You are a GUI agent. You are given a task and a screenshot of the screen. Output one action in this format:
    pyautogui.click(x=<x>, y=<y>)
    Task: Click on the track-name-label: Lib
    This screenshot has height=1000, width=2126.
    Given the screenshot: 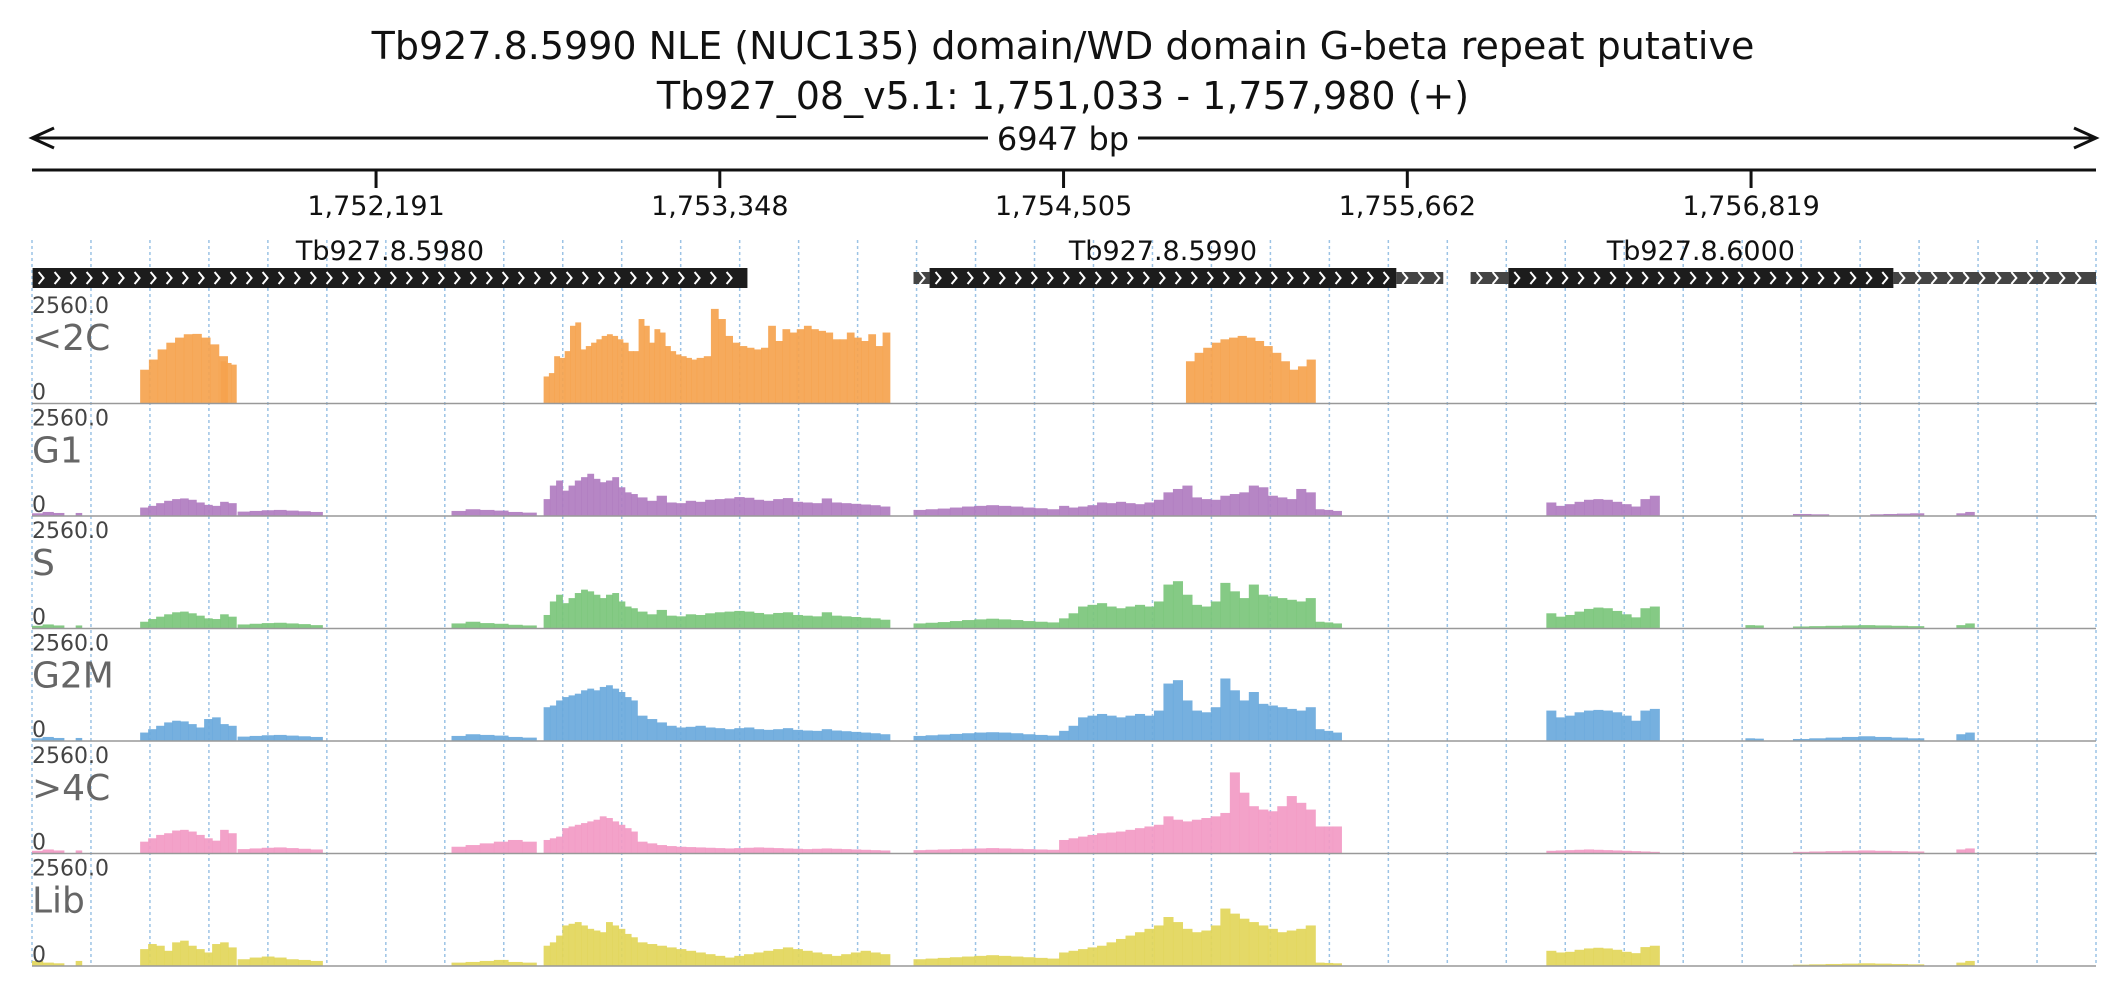 What is the action you would take?
    pyautogui.click(x=58, y=901)
    